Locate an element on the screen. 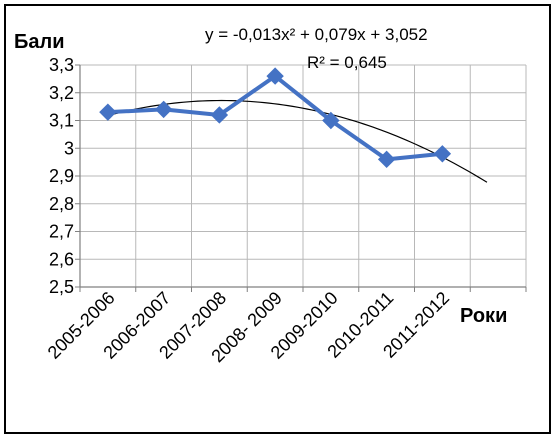 Image resolution: width=557 pixels, height=439 pixels. y-tick-label: 3 is located at coordinates (69, 148).